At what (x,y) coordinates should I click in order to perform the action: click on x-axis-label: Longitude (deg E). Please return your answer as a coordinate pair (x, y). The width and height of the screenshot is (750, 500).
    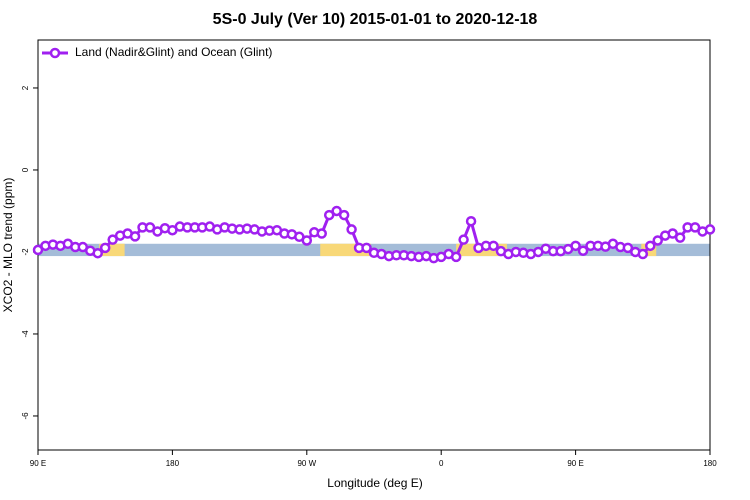
    Looking at the image, I should click on (374, 483).